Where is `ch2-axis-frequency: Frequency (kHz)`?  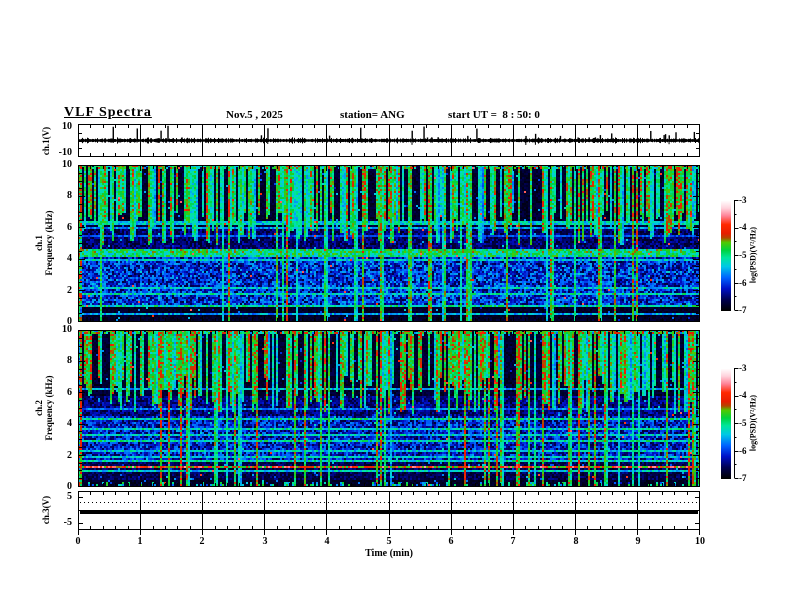
ch2-axis-frequency: Frequency (kHz) is located at coordinates (49, 408).